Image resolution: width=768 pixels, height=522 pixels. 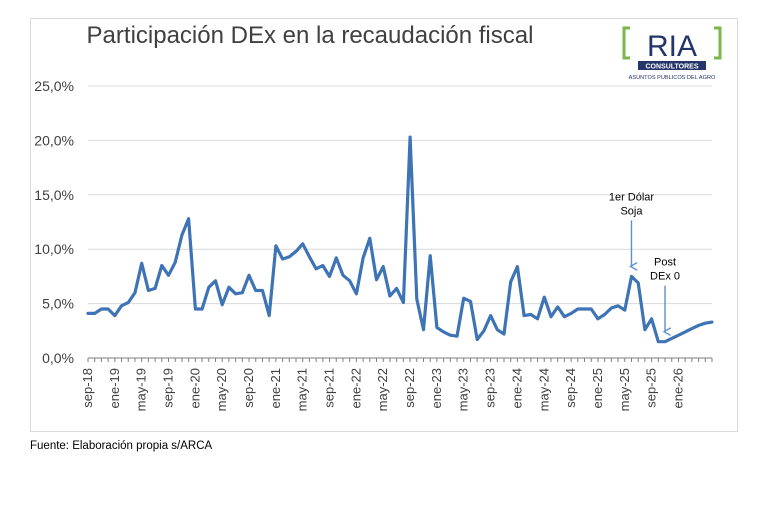 What do you see at coordinates (570, 388) in the screenshot?
I see `x-tick-label: sep-24` at bounding box center [570, 388].